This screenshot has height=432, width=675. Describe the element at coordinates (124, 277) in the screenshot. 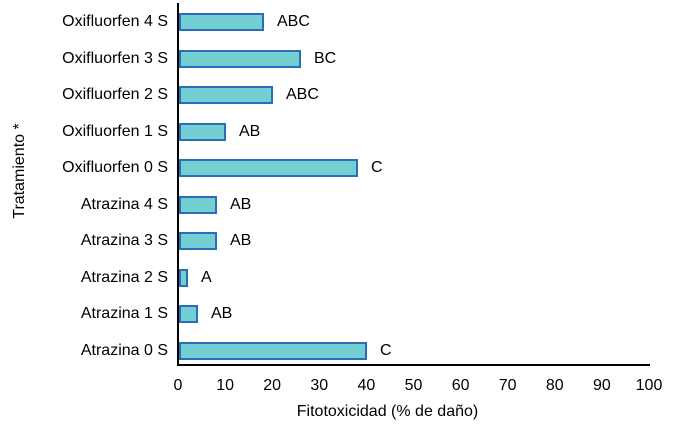

I see `category-label: Atrazina 2 S` at that location.